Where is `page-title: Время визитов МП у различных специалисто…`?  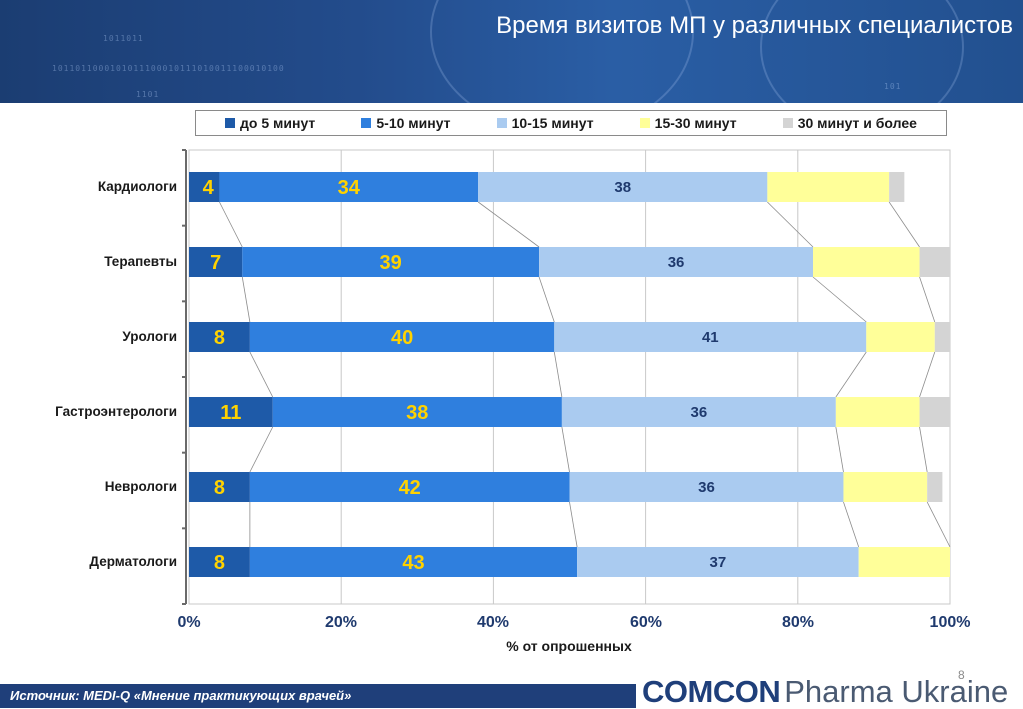 page-title: Время визитов МП у различных специалисто… is located at coordinates (754, 25).